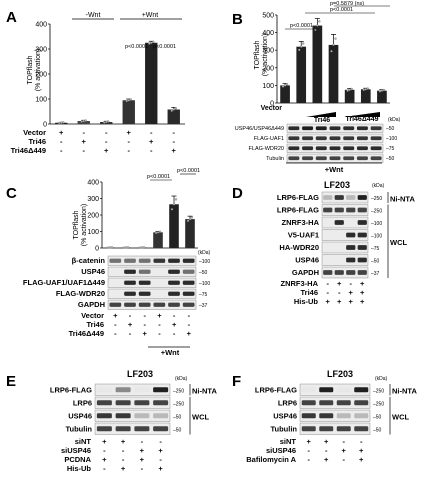 The height and width of the screenshot is (500, 433). What do you see at coordinates (158, 240) in the screenshot?
I see `panel-c-bar` at bounding box center [158, 240].